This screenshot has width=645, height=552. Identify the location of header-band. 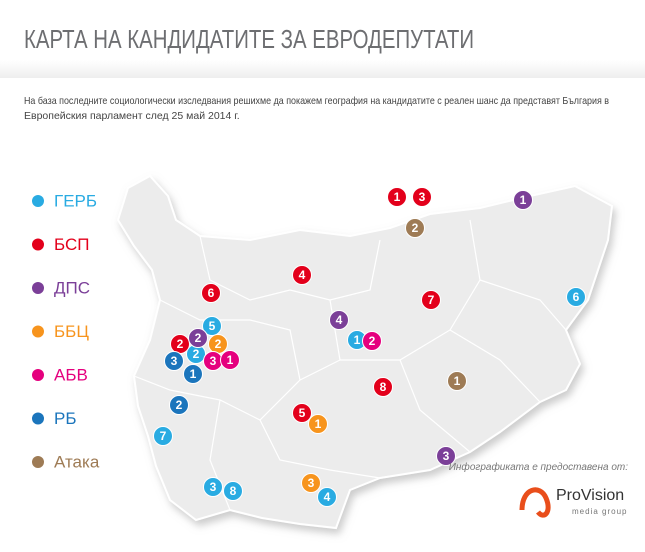
(322, 69).